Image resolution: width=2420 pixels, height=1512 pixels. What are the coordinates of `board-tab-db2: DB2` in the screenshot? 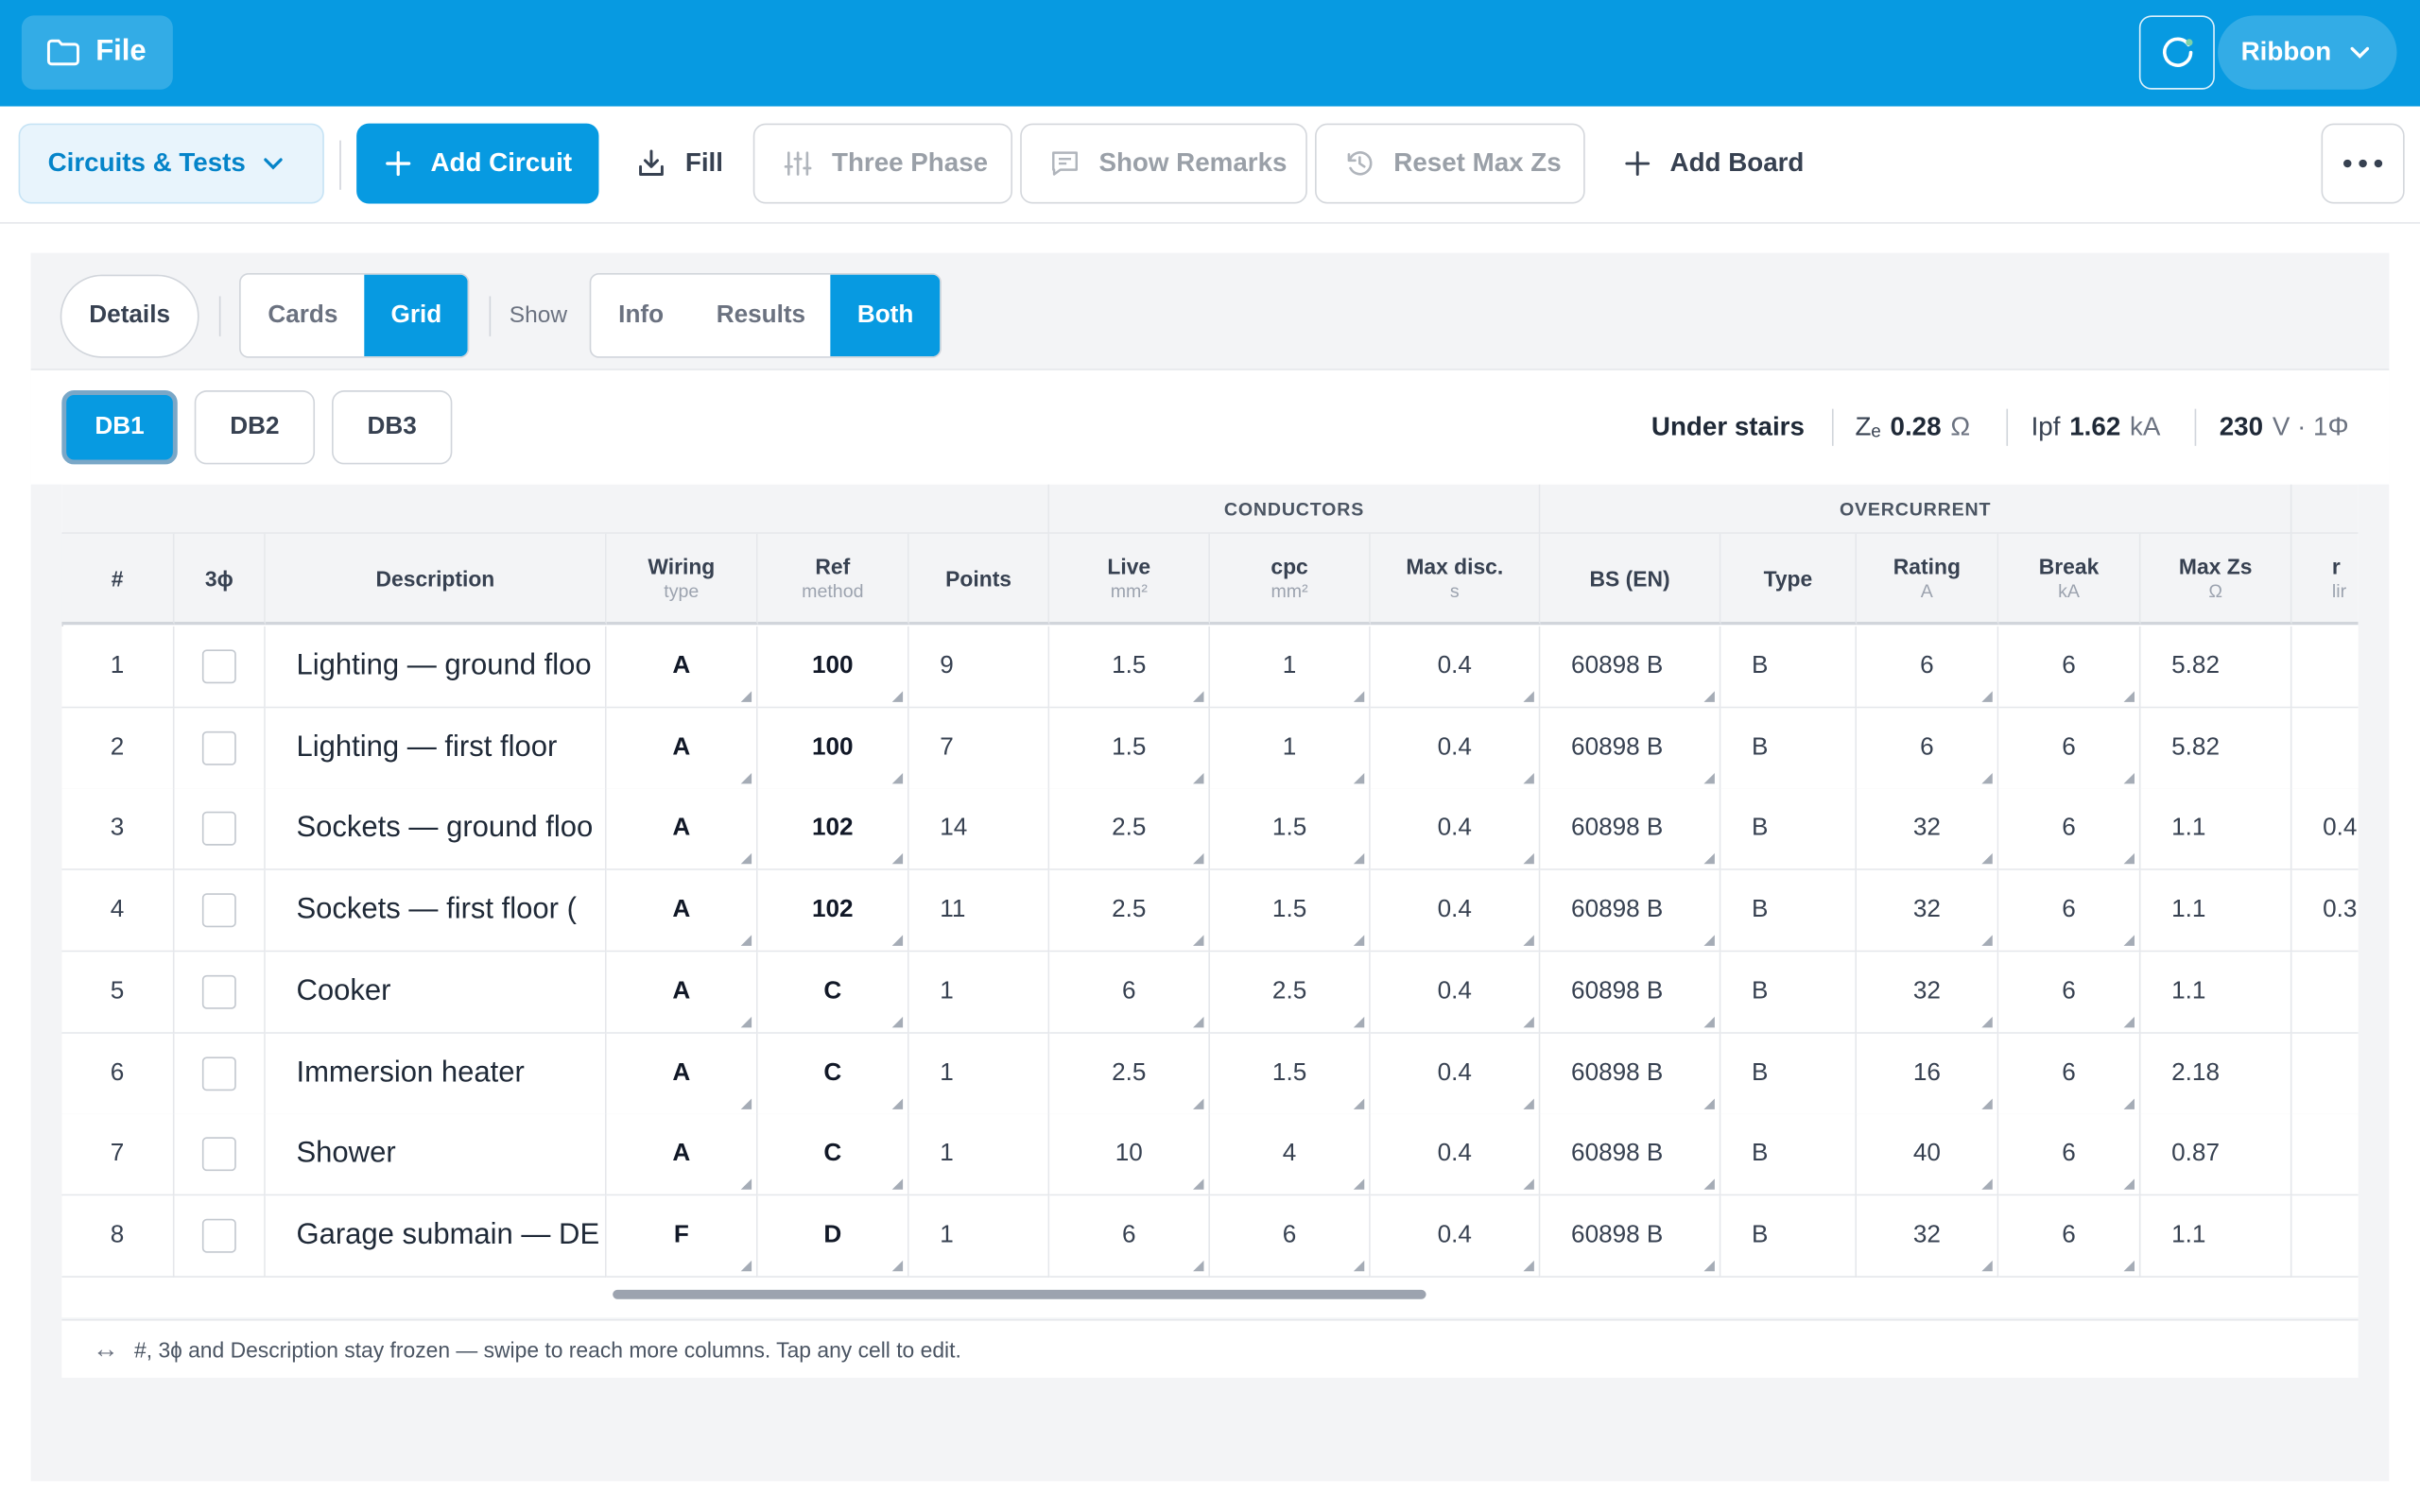 It's located at (255, 427).